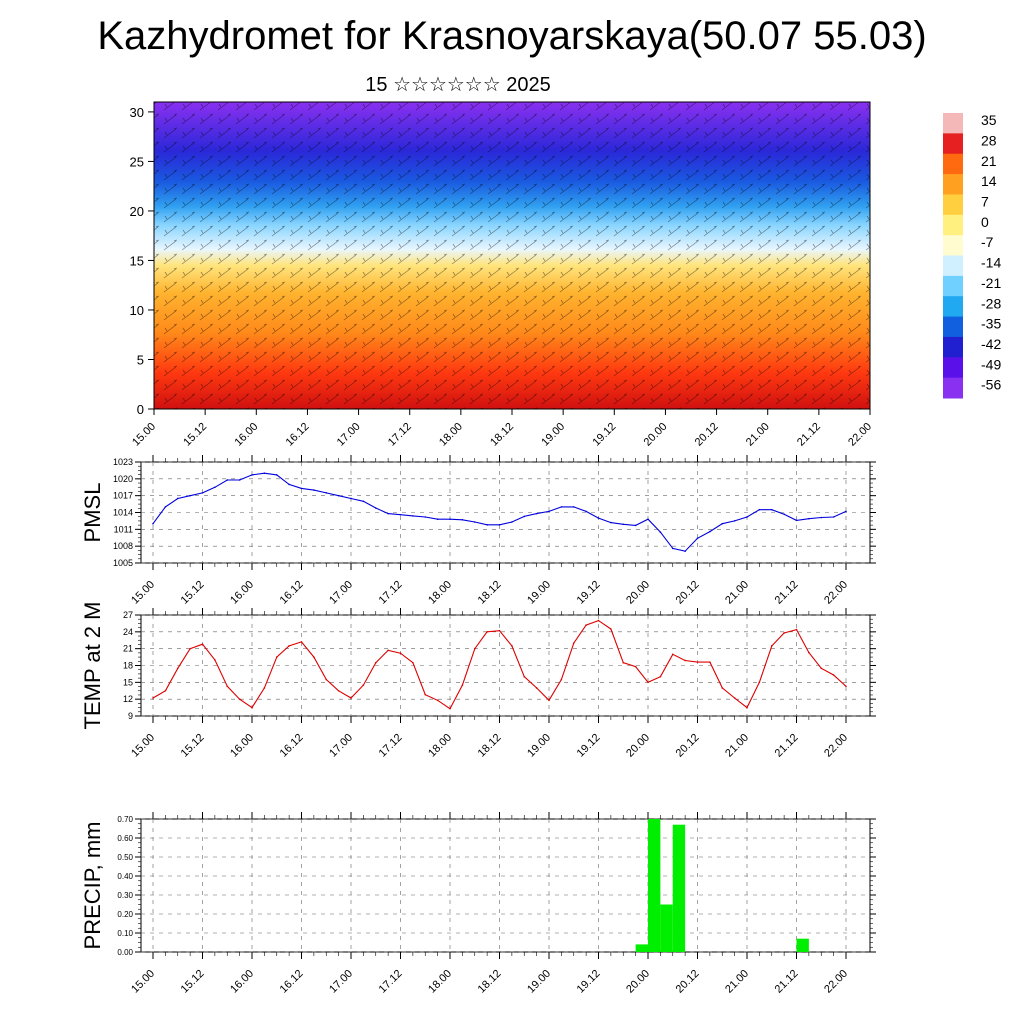 Image resolution: width=1024 pixels, height=1024 pixels. What do you see at coordinates (123, 513) in the screenshot?
I see `panel-y-tick-label: 1014` at bounding box center [123, 513].